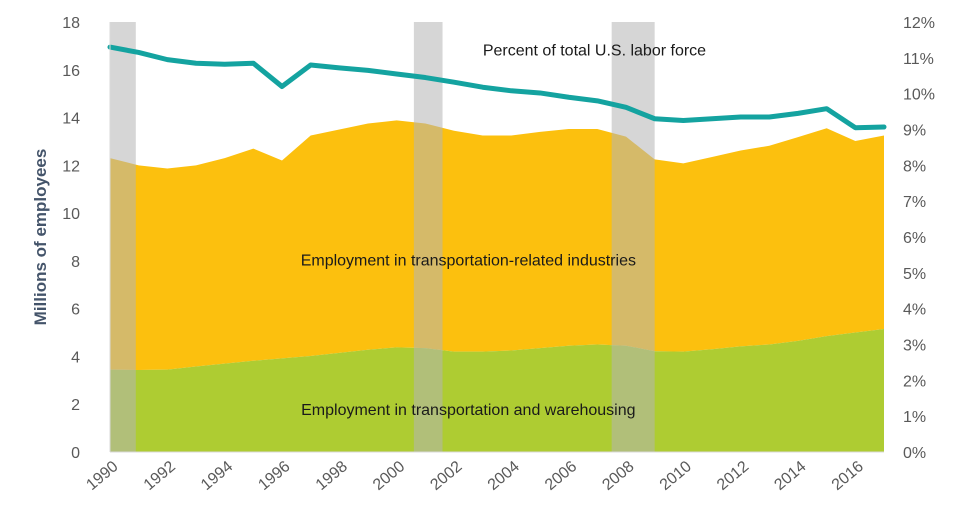  Describe the element at coordinates (914, 166) in the screenshot. I see `y2-tick-label: 8%` at that location.